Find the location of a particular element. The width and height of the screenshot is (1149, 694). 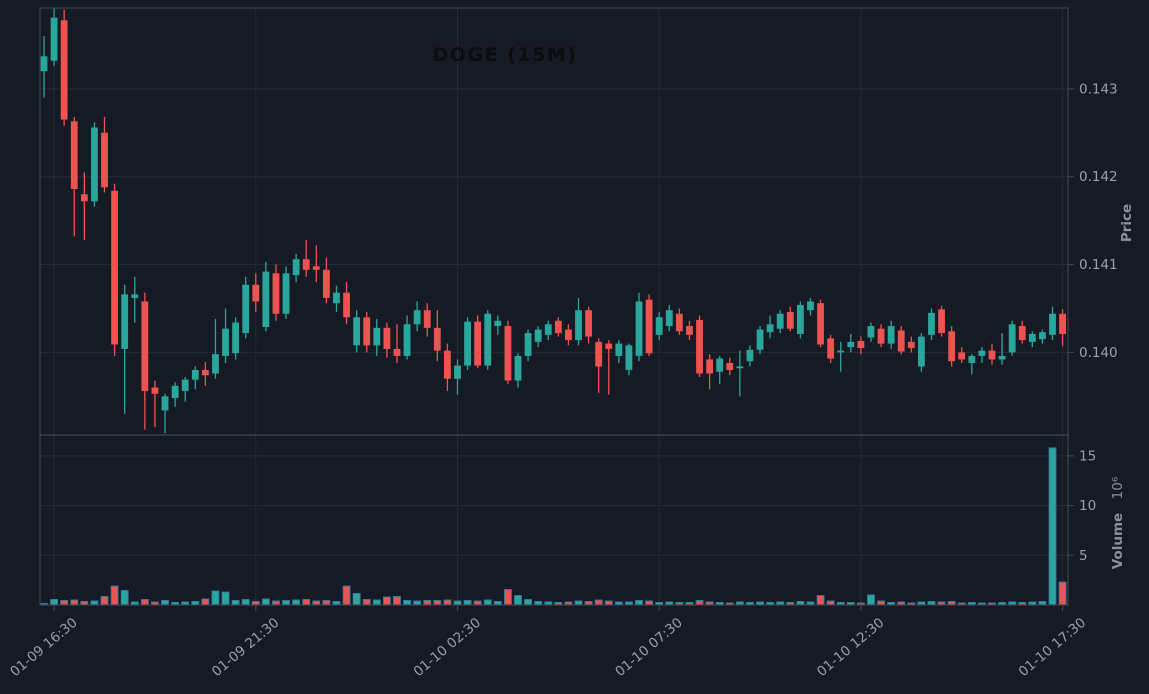

x-tick-label: 01-10 12:30 is located at coordinates (850, 647).